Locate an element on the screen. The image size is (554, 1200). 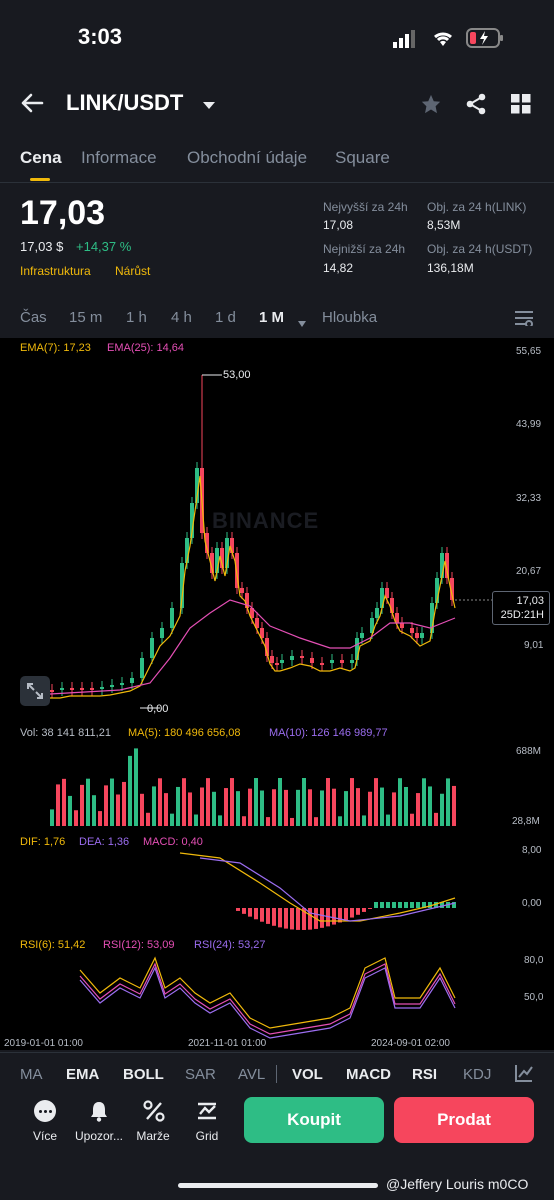
indicator-avl: AVL is located at coordinates (252, 1074).